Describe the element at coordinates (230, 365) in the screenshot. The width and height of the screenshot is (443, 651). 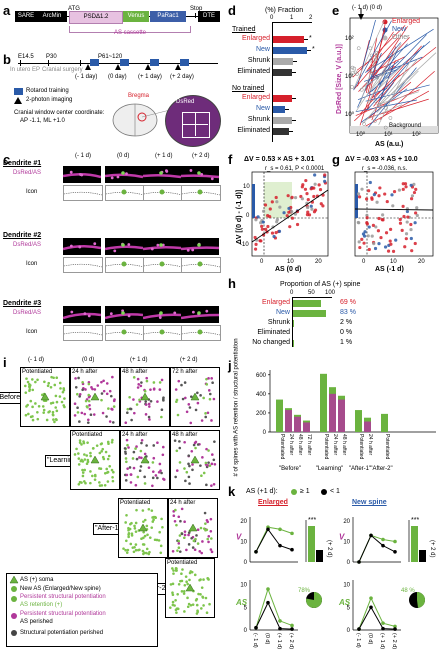
I see `panel-label-j: j` at that location.